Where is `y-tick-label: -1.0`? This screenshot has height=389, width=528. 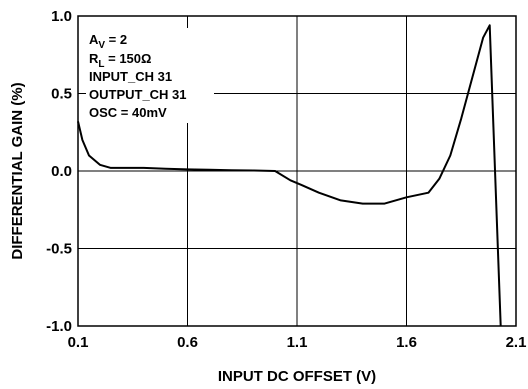
y-tick-label: -1.0 is located at coordinates (59, 326).